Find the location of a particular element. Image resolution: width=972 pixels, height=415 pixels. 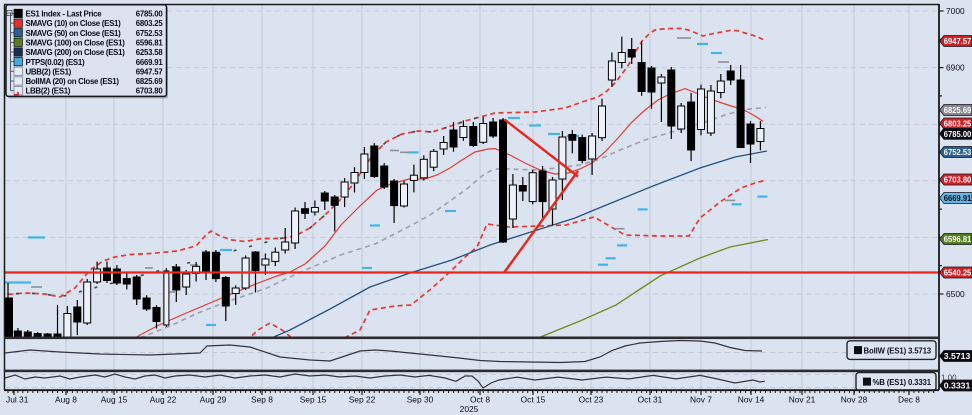

svg-text: Aug 29 is located at coordinates (213, 399).